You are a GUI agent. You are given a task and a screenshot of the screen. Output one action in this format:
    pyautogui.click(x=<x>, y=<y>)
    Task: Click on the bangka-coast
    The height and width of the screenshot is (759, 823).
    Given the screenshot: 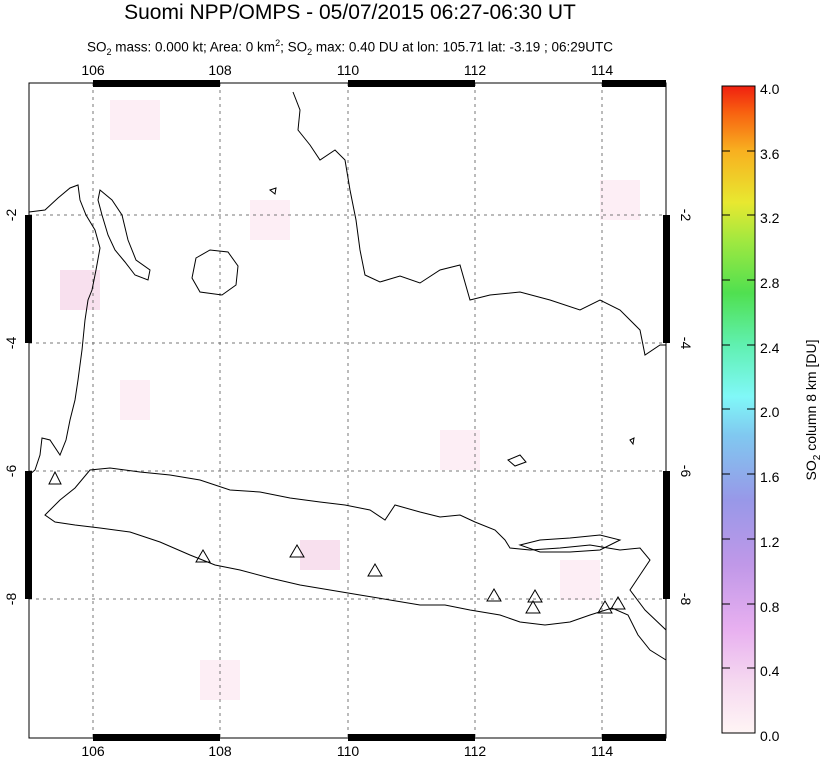 What is the action you would take?
    pyautogui.click(x=124, y=235)
    